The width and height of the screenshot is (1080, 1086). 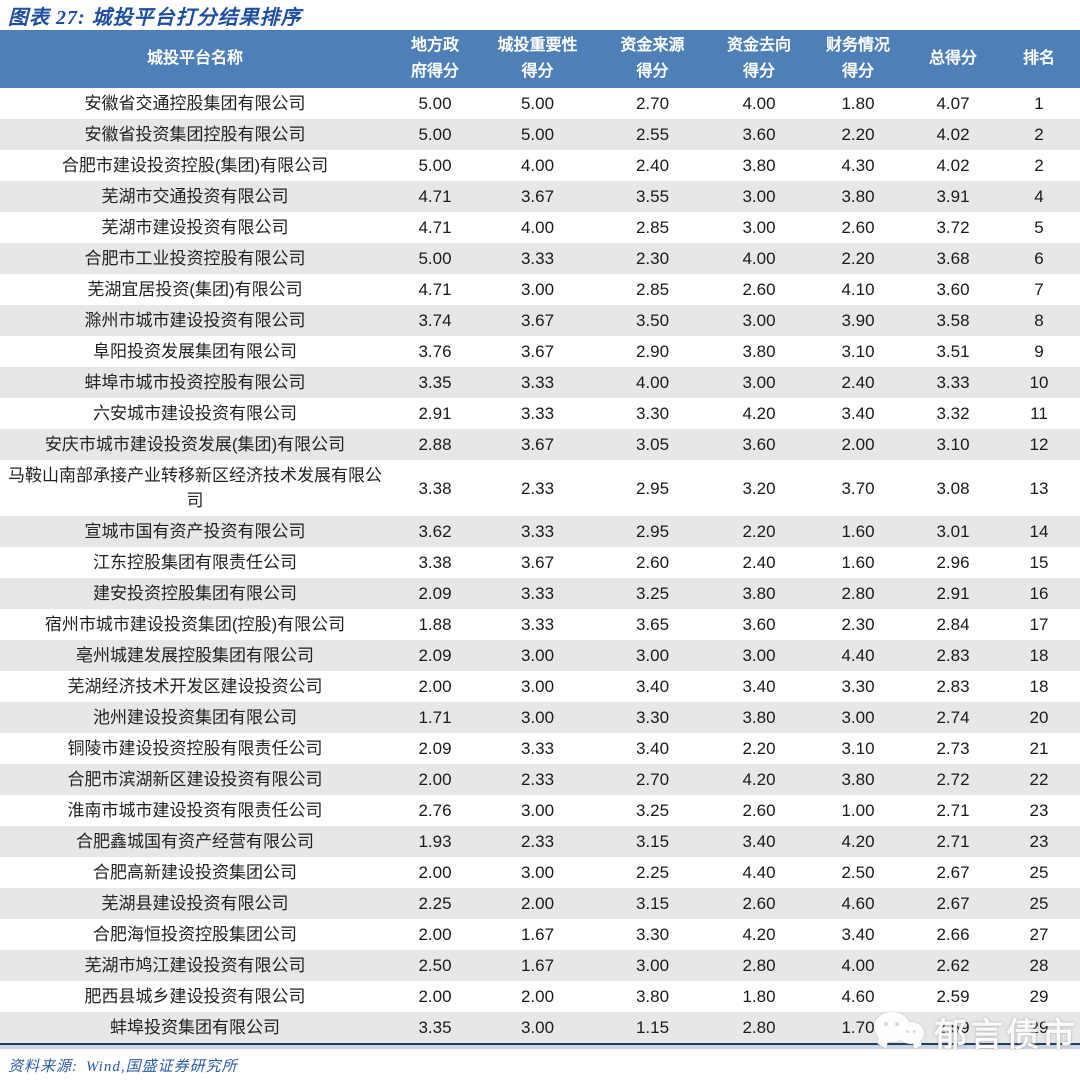 What do you see at coordinates (652, 258) in the screenshot?
I see `score-fund-source: 2.30` at bounding box center [652, 258].